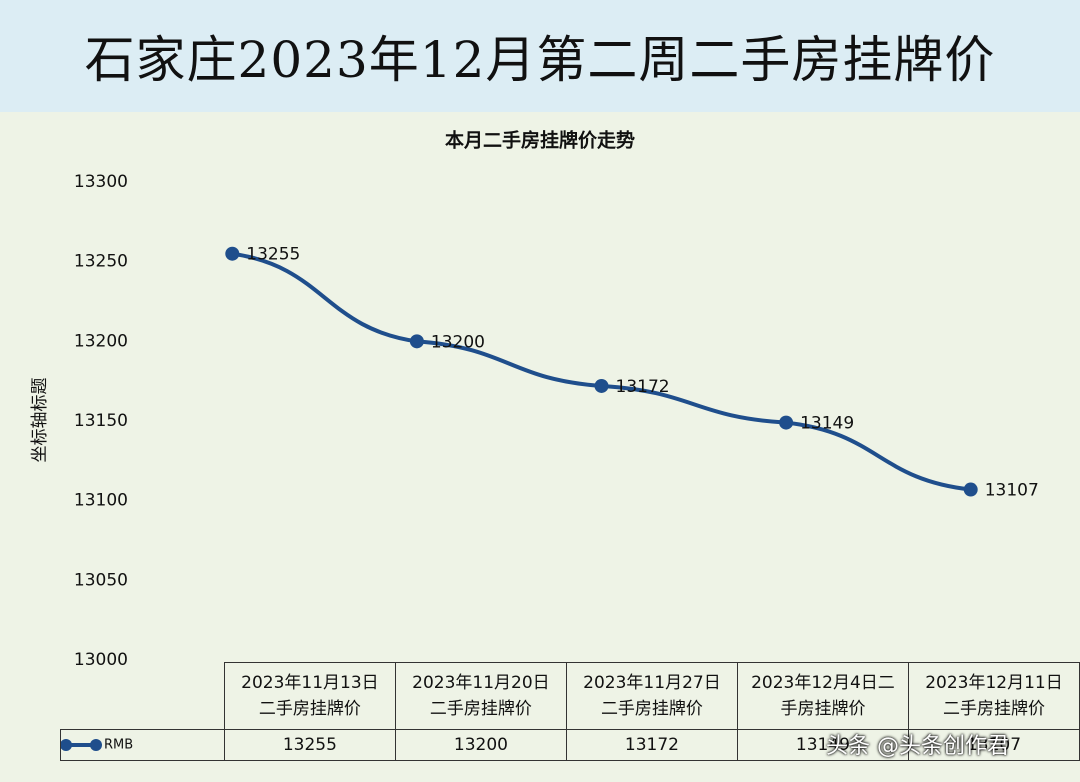 The width and height of the screenshot is (1080, 782). What do you see at coordinates (273, 255) in the screenshot?
I see `data-label: 13255` at bounding box center [273, 255].